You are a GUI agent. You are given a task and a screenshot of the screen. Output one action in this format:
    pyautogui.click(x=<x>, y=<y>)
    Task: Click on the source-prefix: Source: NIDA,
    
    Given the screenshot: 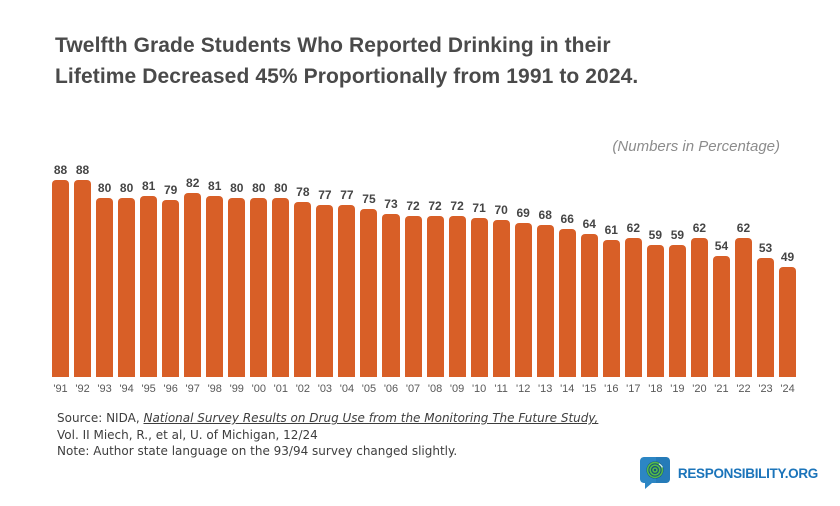 What is the action you would take?
    pyautogui.click(x=100, y=418)
    